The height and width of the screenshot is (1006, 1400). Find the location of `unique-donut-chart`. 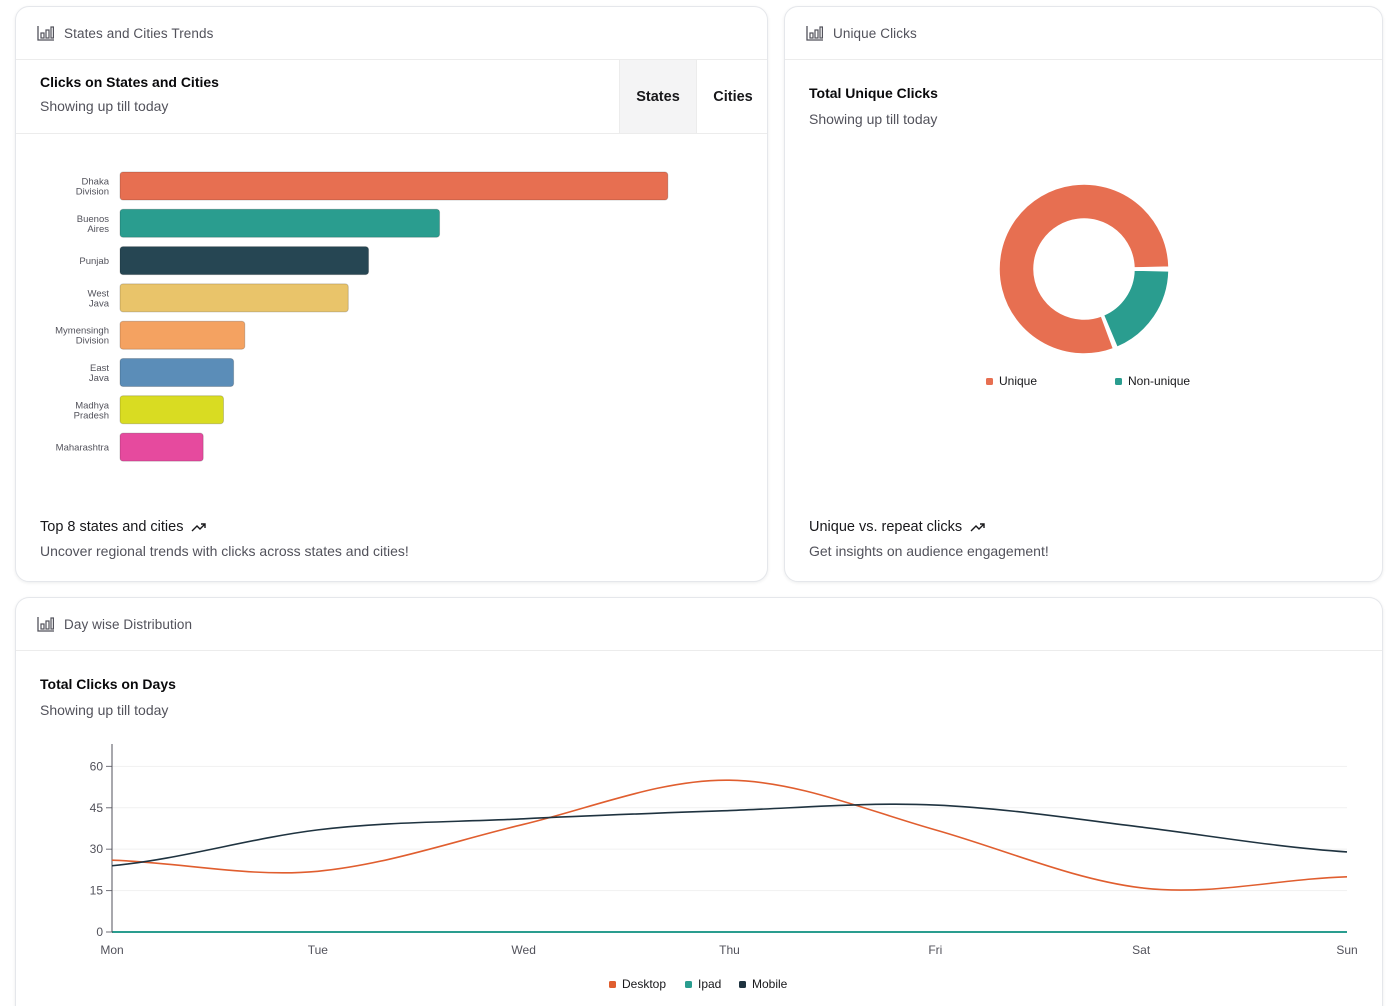

unique-donut-chart is located at coordinates (1084, 269).